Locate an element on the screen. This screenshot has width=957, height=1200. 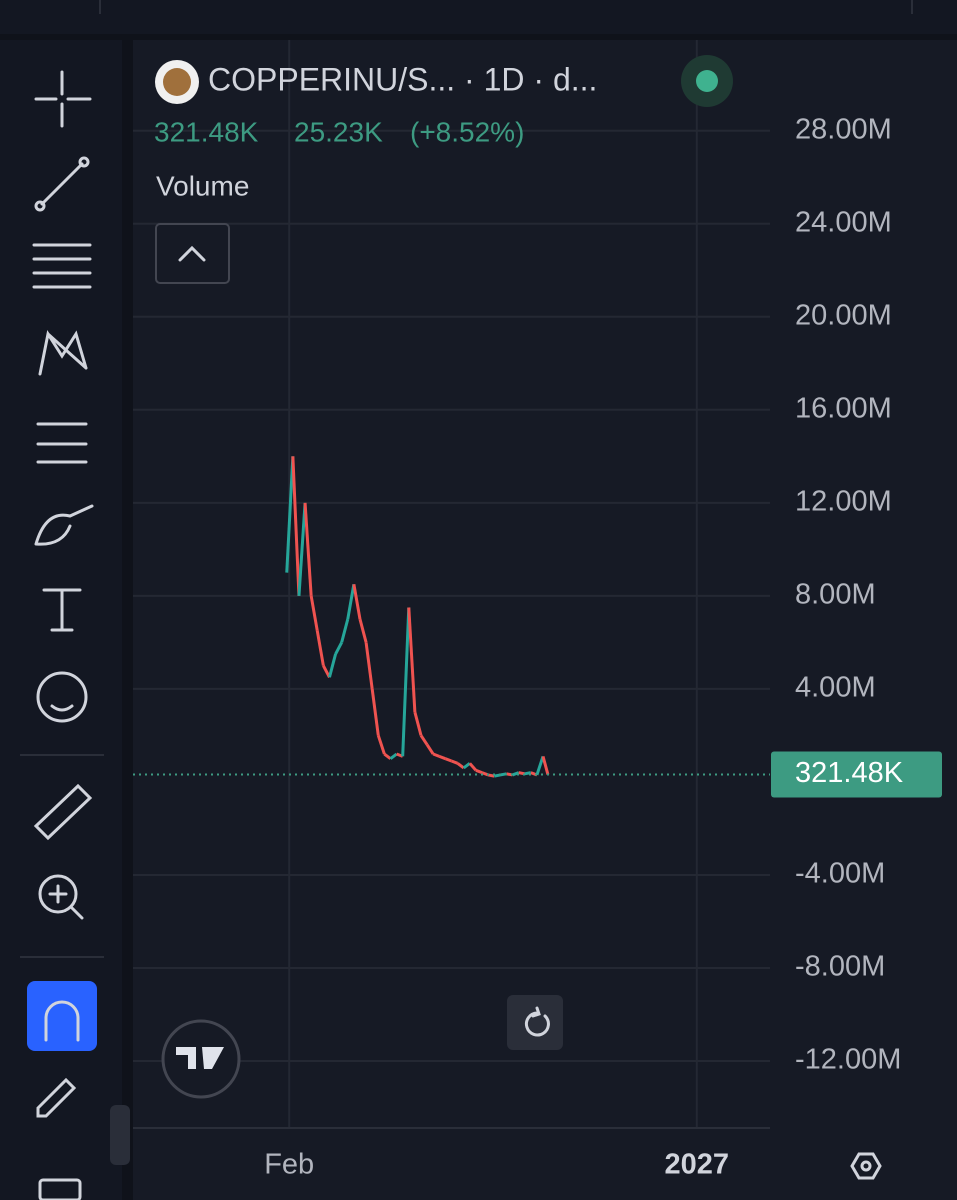
y-tick-label: -8.00M is located at coordinates (840, 967).